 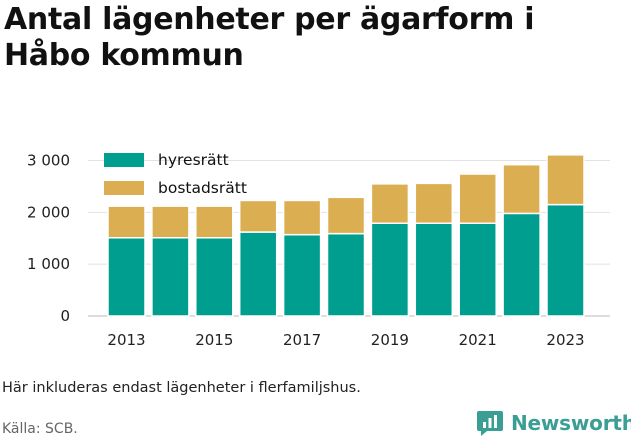 What do you see at coordinates (126, 277) in the screenshot?
I see `bar-series-1-2013` at bounding box center [126, 277].